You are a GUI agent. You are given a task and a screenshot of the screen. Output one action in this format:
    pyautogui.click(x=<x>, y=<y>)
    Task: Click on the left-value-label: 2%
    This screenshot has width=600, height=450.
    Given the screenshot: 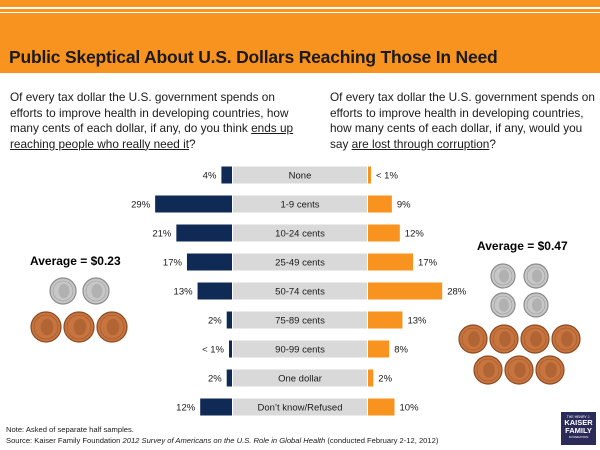 What is the action you would take?
    pyautogui.click(x=215, y=321)
    